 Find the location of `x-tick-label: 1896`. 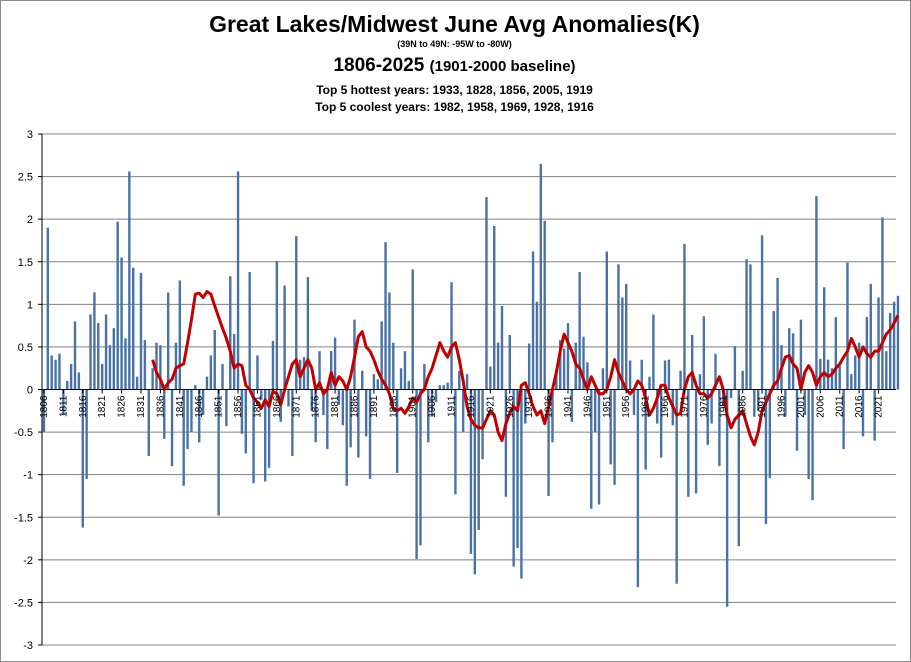

x-tick-label: 1896 is located at coordinates (393, 406).